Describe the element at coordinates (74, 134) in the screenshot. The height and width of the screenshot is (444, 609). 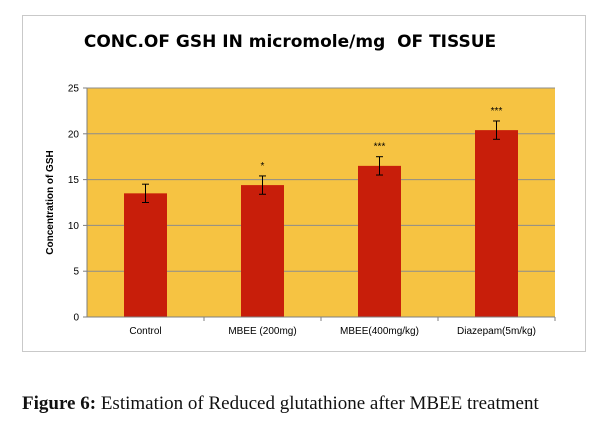
I see `y-tick-label: 20` at that location.